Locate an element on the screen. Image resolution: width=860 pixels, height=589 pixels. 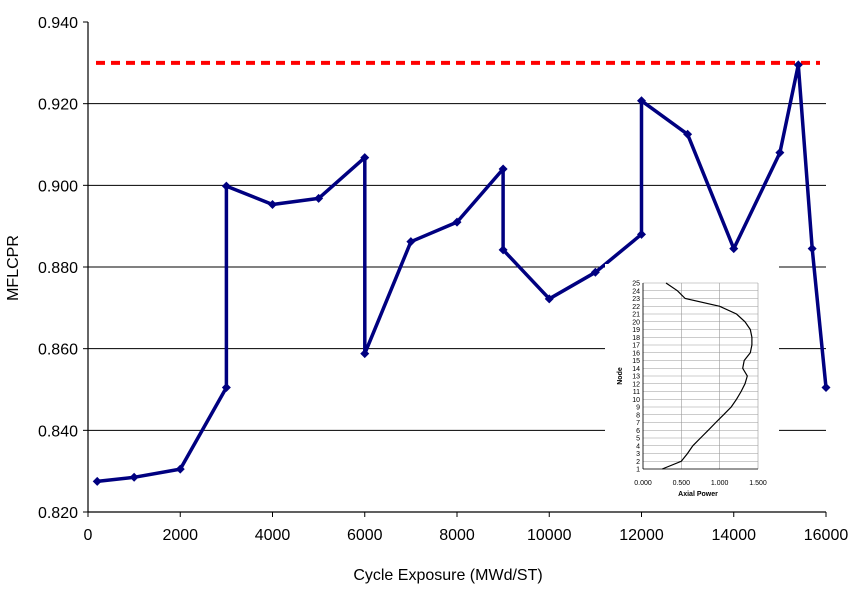
y-tick-label: 0.880 is located at coordinates (58, 268).